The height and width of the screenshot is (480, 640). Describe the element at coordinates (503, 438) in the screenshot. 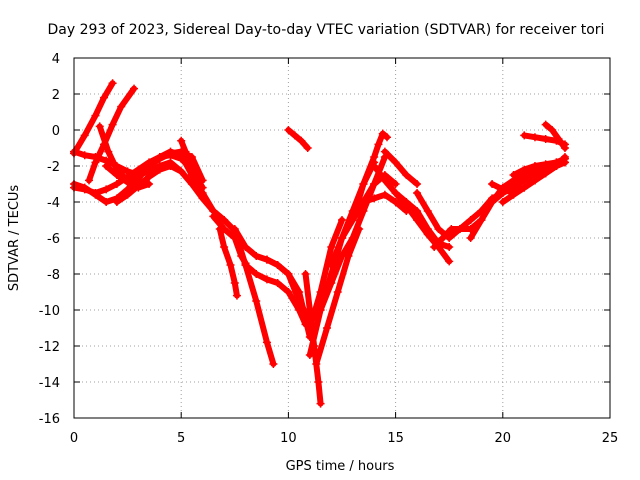

I see `x-tick-label: 20` at that location.